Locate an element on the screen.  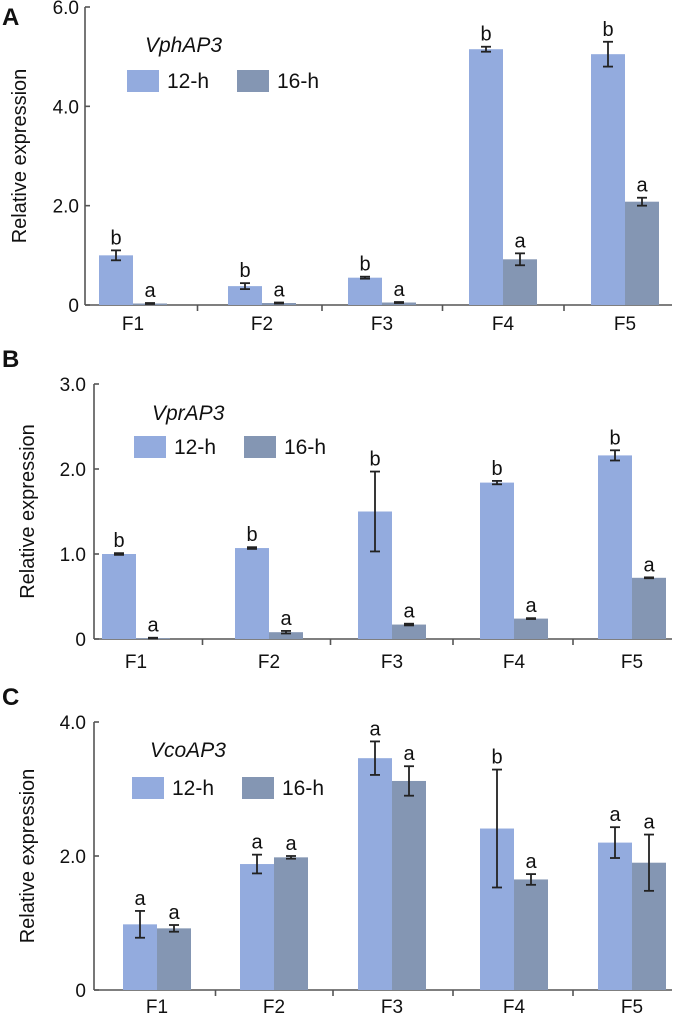
panel-letter: A is located at coordinates (10, 17).